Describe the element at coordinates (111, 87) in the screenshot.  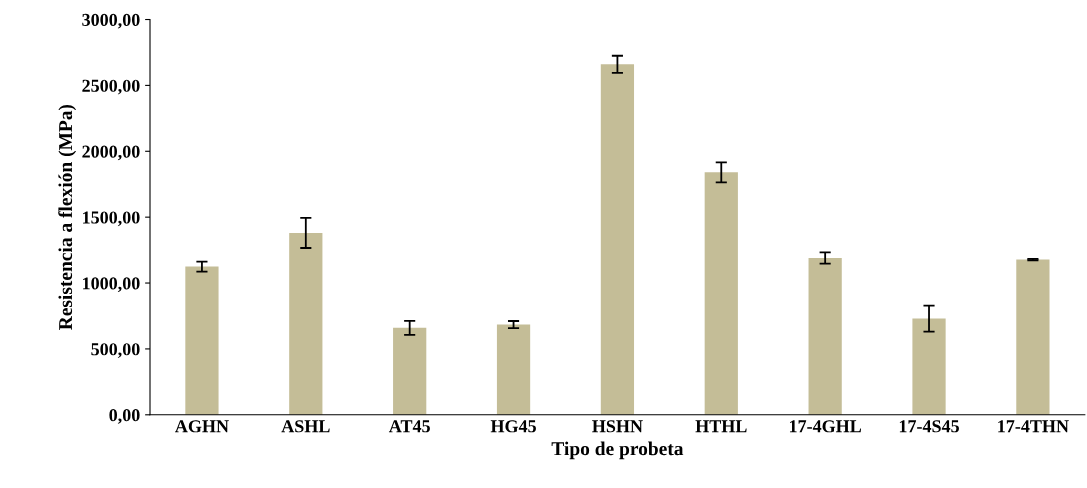
I see `y-tick-label: 2500,00` at that location.